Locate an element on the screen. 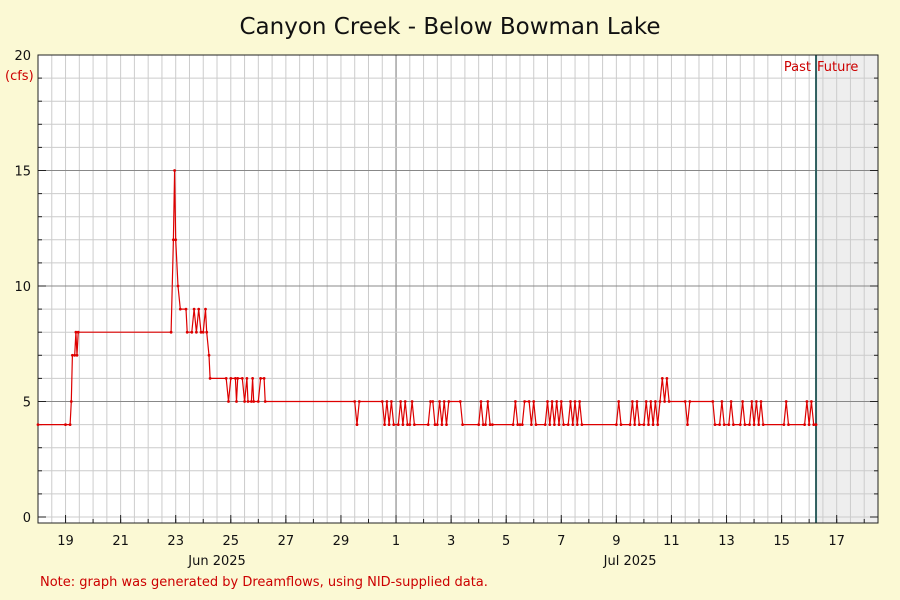  x-tick-label: 15 is located at coordinates (781, 541).